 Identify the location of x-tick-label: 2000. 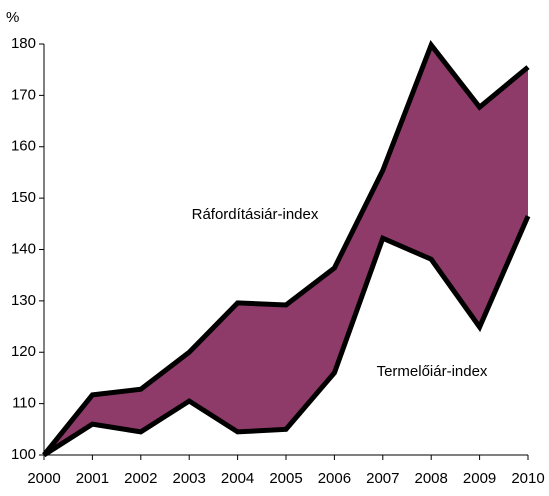
(43, 478).